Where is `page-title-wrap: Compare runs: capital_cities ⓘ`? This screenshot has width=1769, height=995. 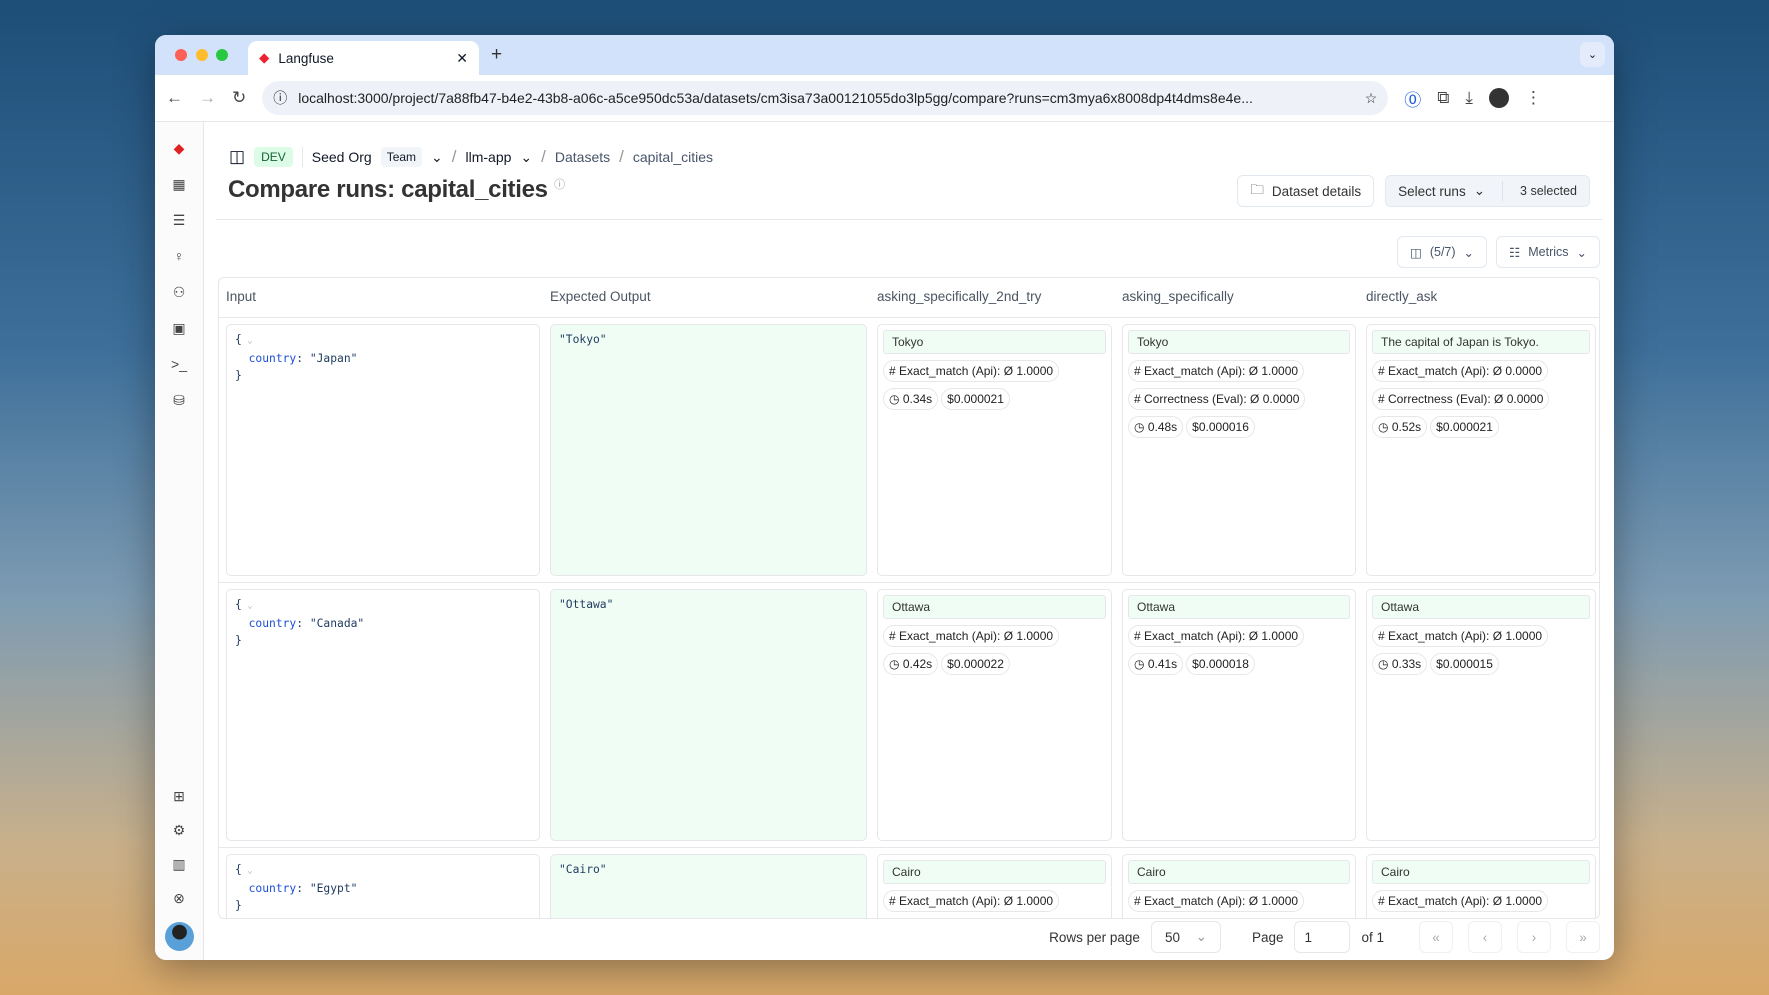 page-title-wrap: Compare runs: capital_cities ⓘ is located at coordinates (396, 190).